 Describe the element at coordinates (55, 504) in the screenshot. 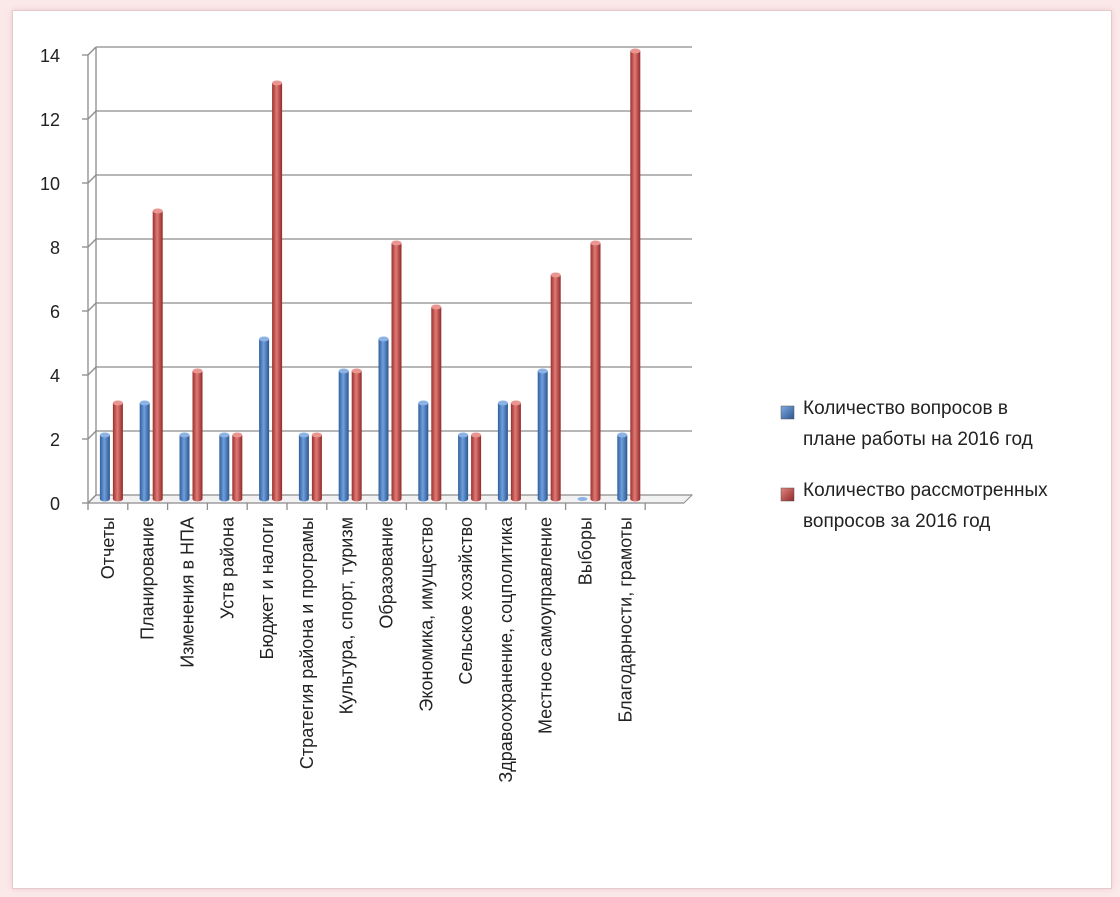

I see `y-tick-label: 0` at that location.